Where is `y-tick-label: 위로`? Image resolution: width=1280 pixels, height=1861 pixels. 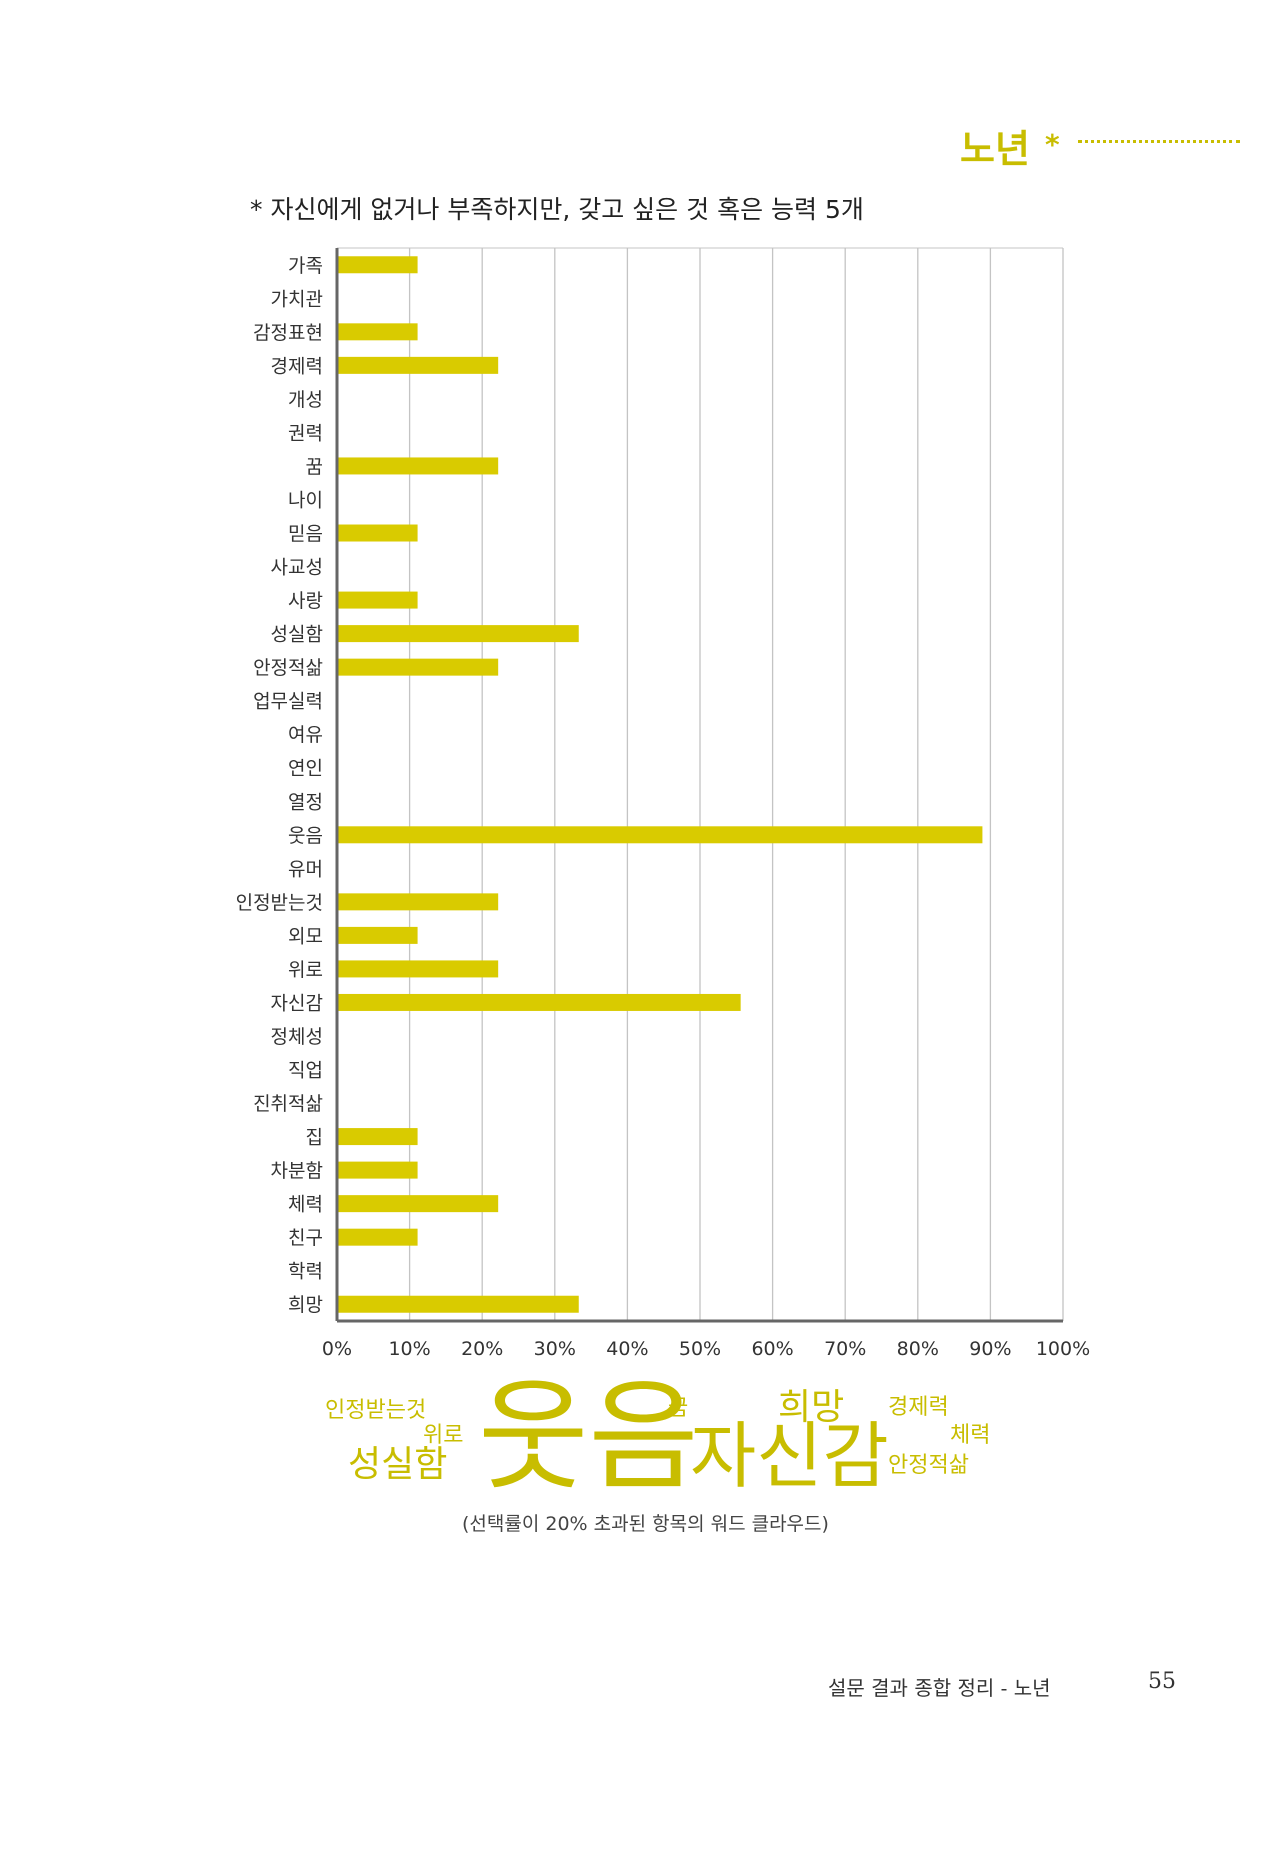
y-tick-label: 위로 is located at coordinates (305, 970).